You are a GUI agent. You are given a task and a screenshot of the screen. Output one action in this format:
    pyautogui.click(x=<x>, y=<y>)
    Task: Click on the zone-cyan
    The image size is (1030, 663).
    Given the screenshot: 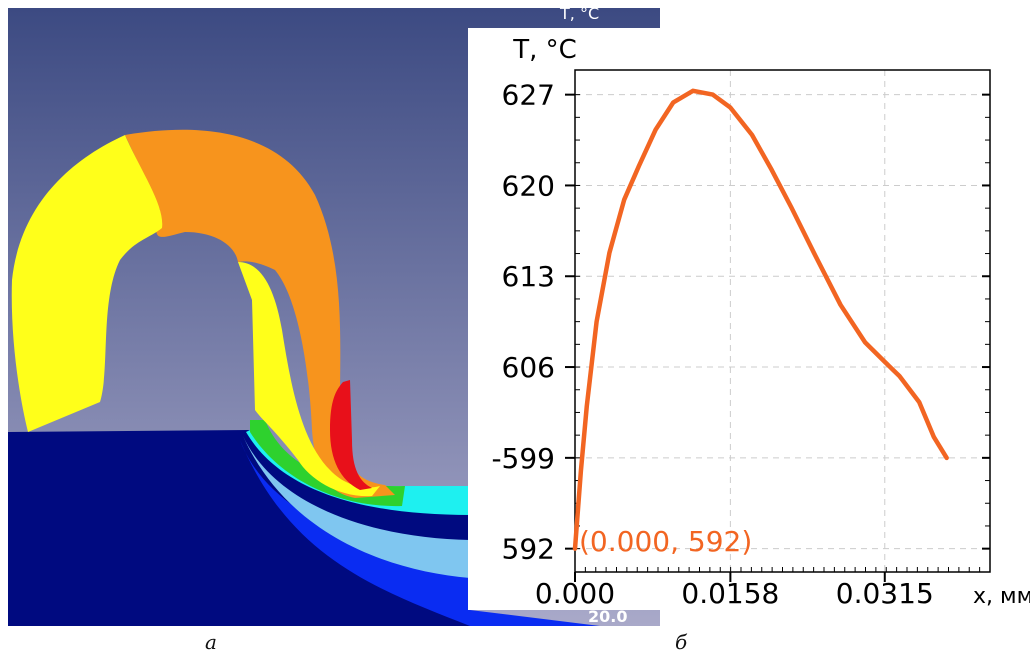 What is the action you would take?
    pyautogui.click(x=358, y=472)
    